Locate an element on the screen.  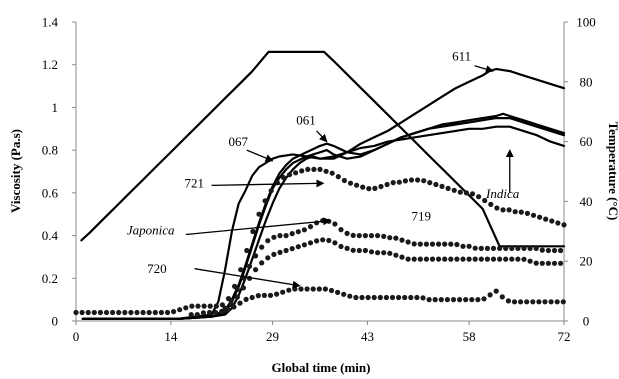
y-tick-label: 0.8 is located at coordinates (50, 150).